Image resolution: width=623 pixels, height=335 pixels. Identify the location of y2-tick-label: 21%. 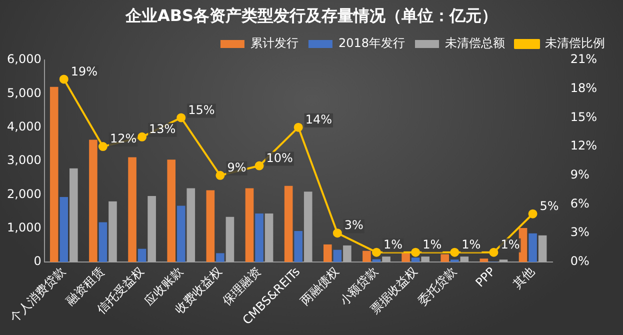
(583, 59).